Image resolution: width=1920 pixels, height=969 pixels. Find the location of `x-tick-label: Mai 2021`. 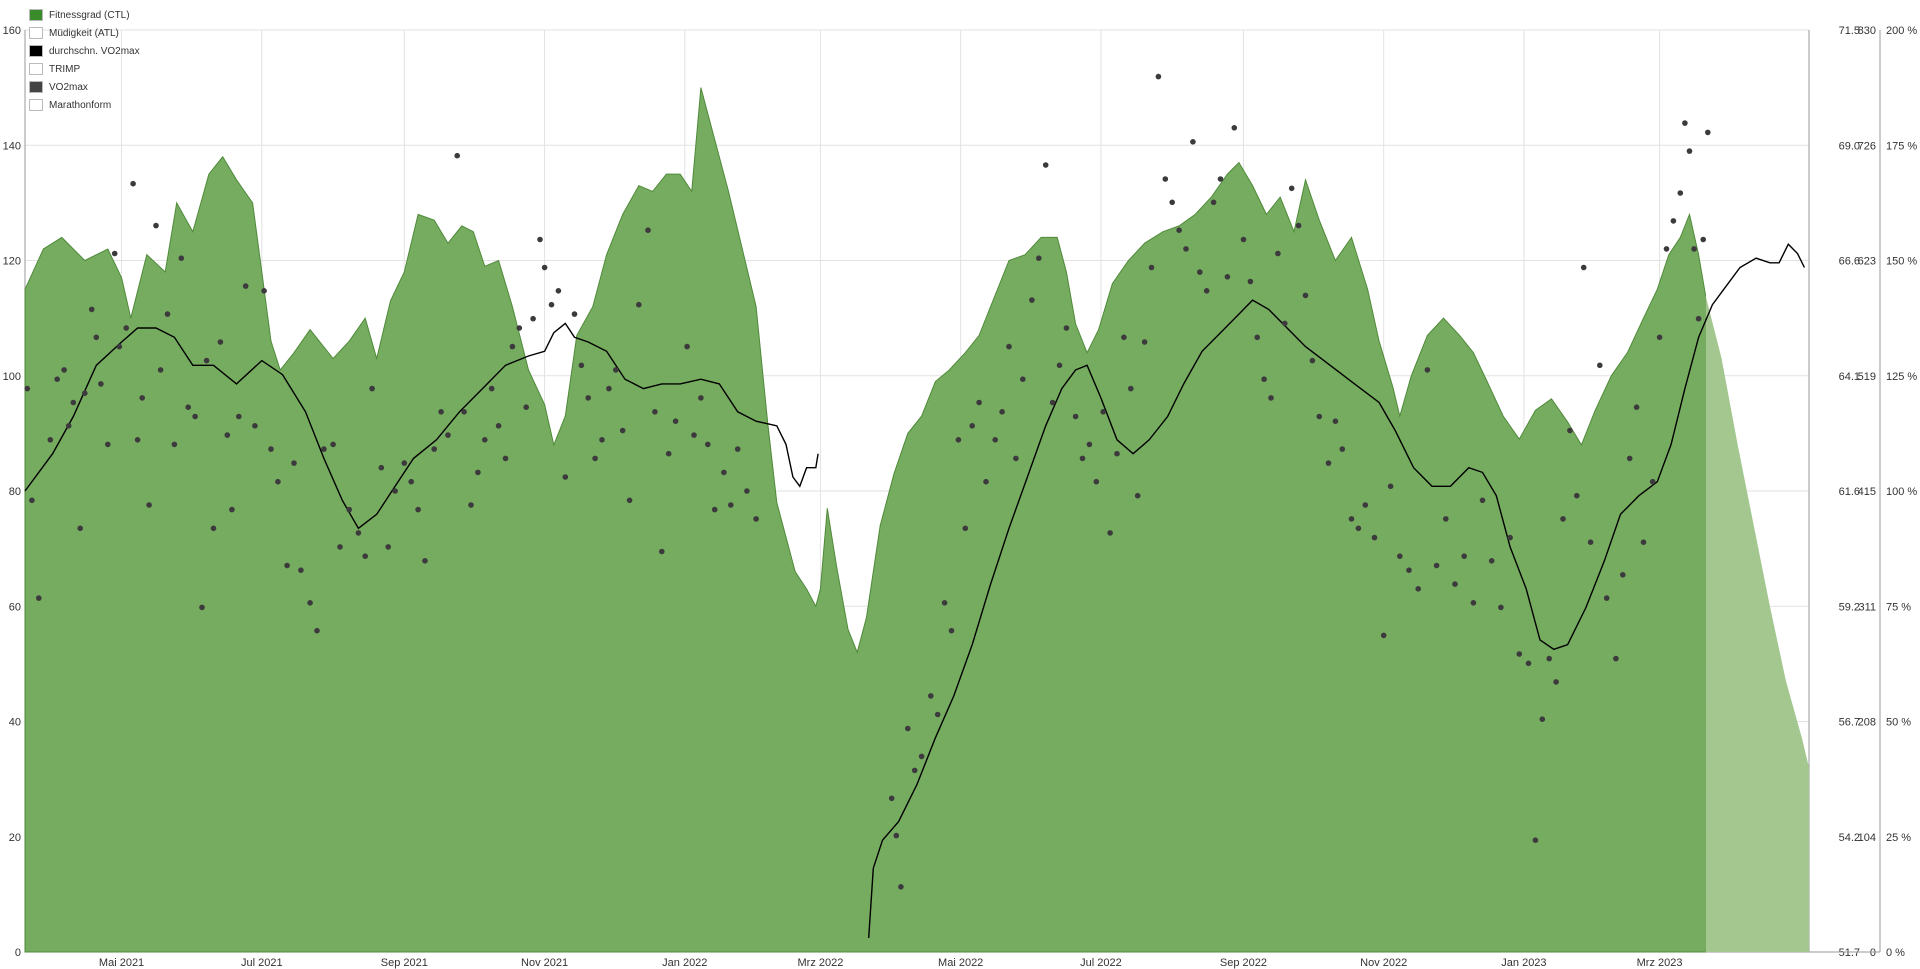

x-tick-label: Mai 2021 is located at coordinates (121, 963).